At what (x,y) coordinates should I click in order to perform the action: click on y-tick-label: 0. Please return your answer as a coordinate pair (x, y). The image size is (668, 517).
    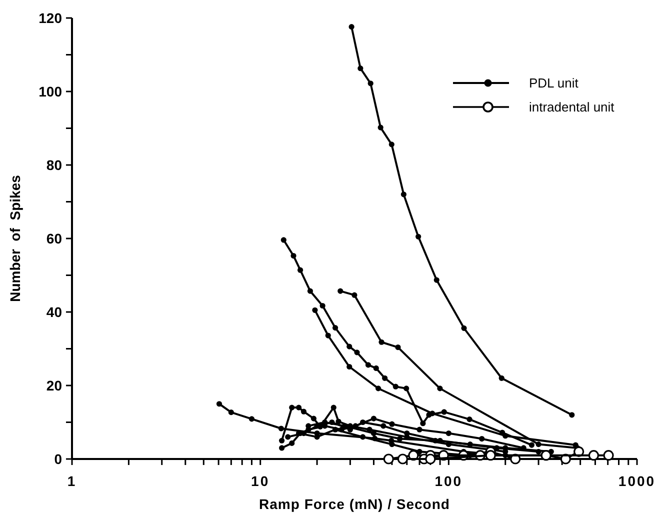
    Looking at the image, I should click on (58, 458).